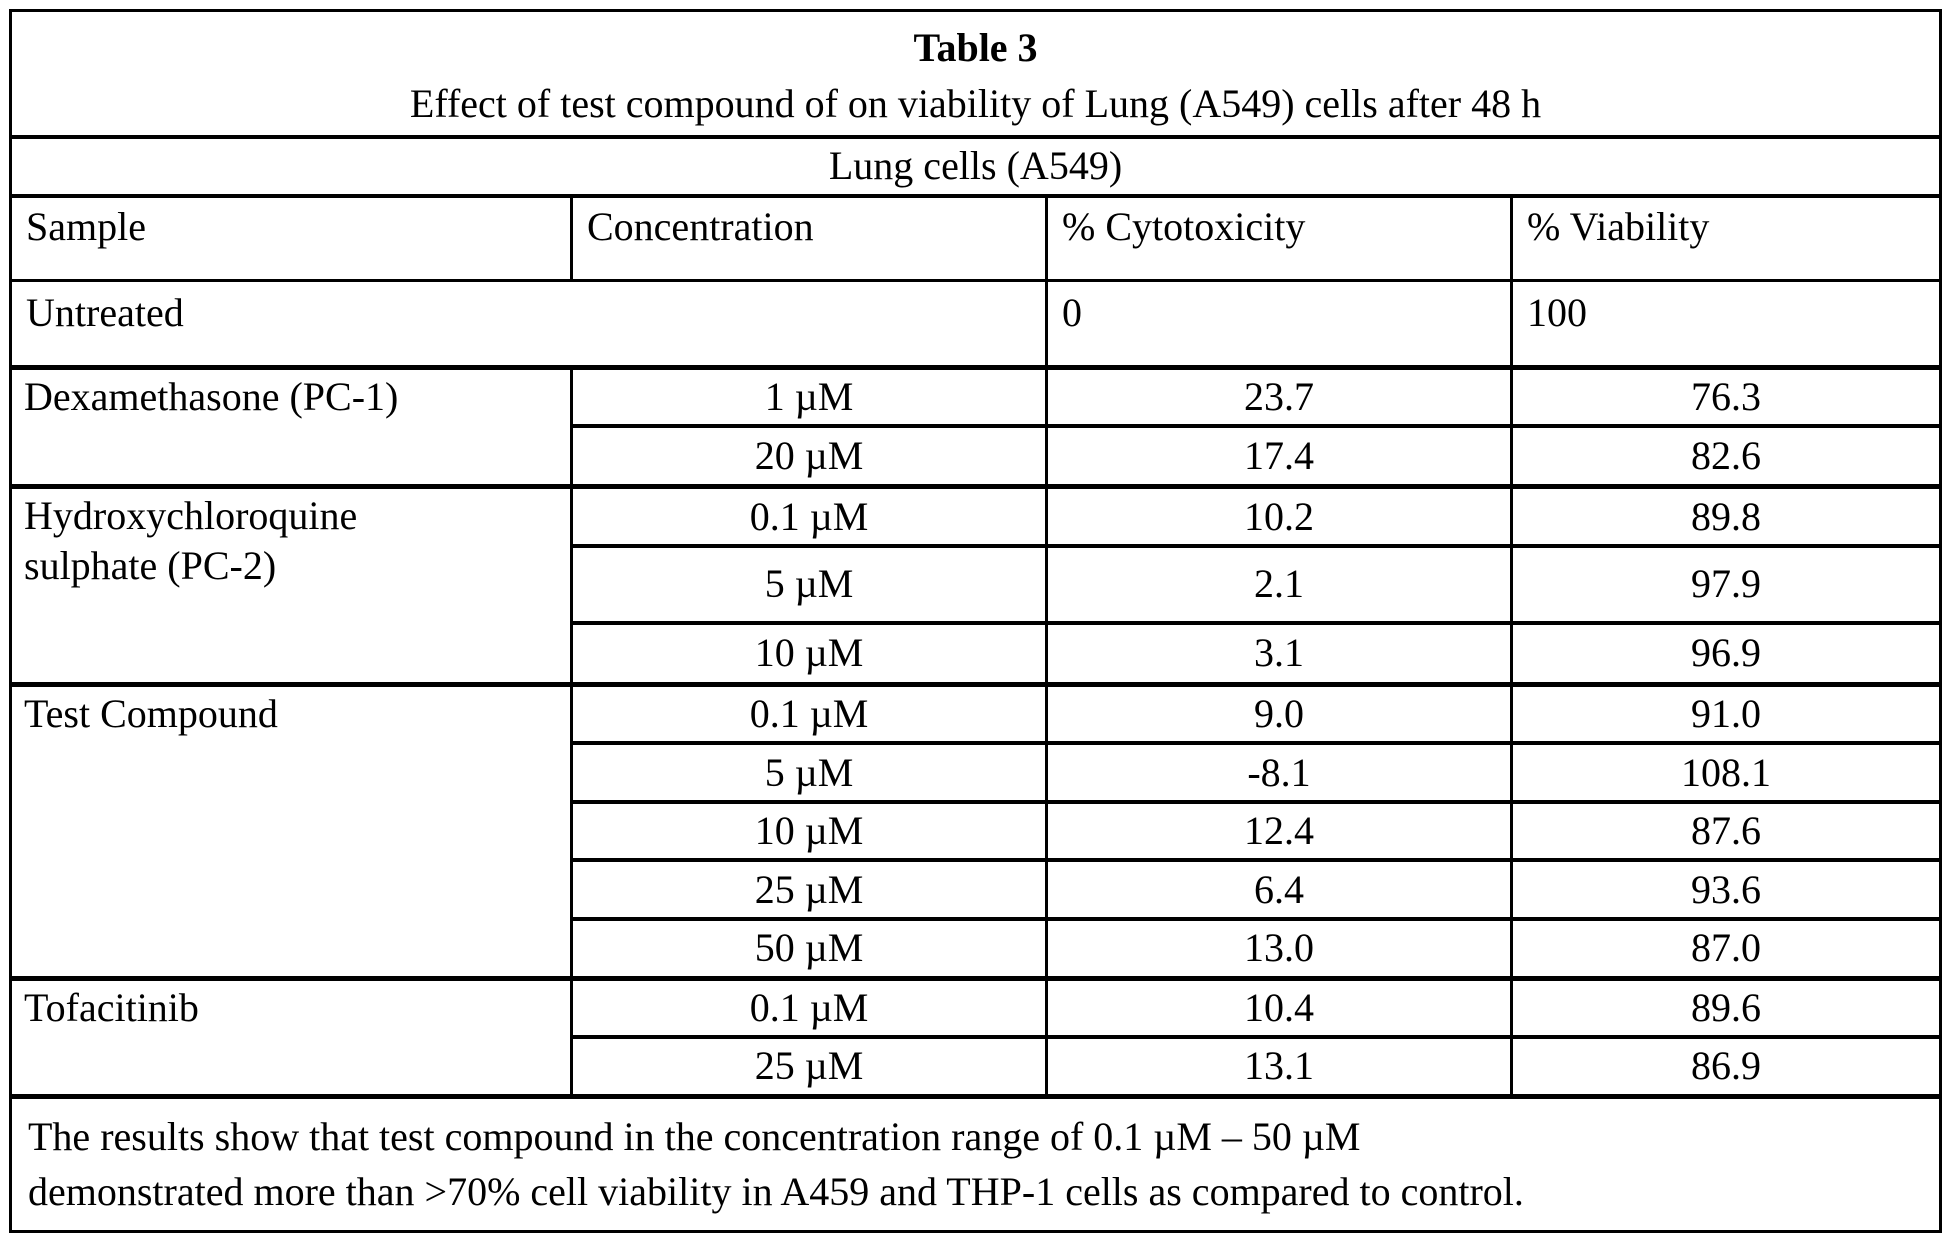 The height and width of the screenshot is (1247, 1948). Describe the element at coordinates (1279, 1066) in the screenshot. I see `cytotoxicity-cell: 13.1` at that location.